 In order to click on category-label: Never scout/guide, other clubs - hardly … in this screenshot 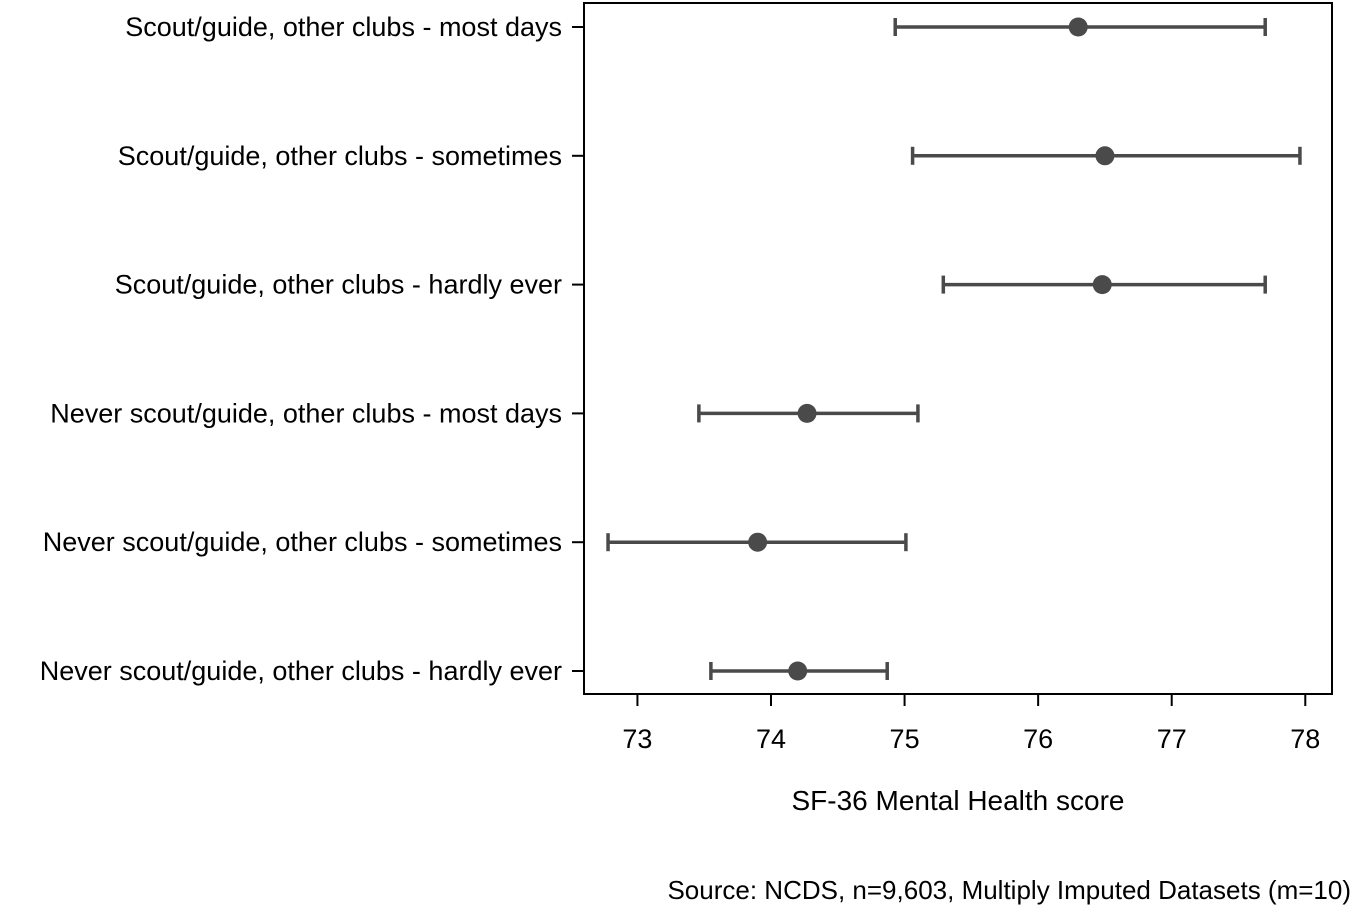, I will do `click(301, 671)`.